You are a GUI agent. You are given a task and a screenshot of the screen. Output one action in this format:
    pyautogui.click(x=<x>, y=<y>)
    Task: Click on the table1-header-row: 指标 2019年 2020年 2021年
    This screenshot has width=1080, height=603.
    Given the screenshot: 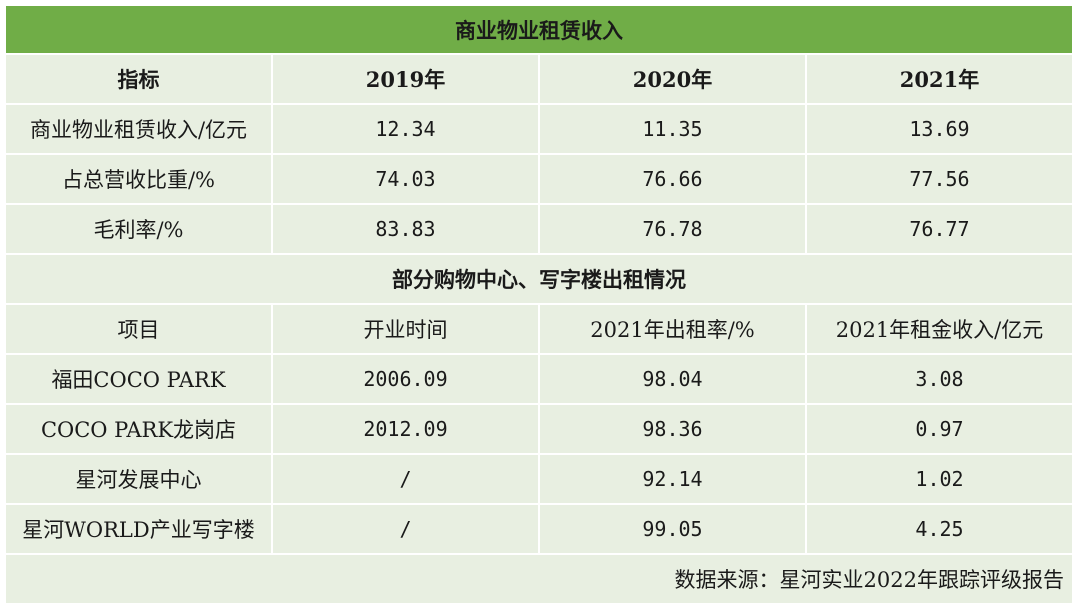 What is the action you would take?
    pyautogui.click(x=539, y=79)
    